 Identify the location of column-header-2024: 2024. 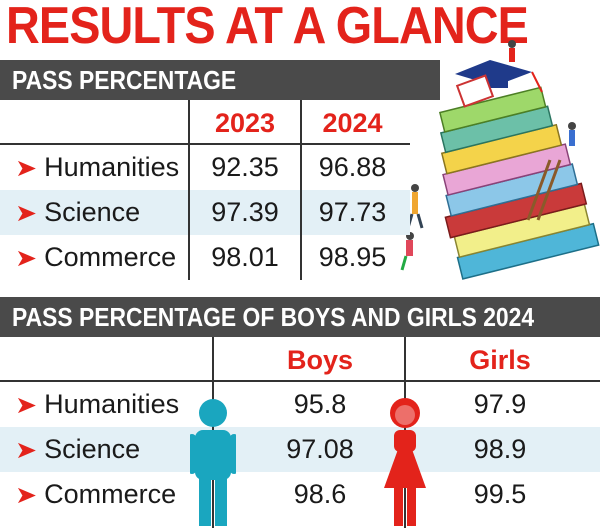
(352, 123).